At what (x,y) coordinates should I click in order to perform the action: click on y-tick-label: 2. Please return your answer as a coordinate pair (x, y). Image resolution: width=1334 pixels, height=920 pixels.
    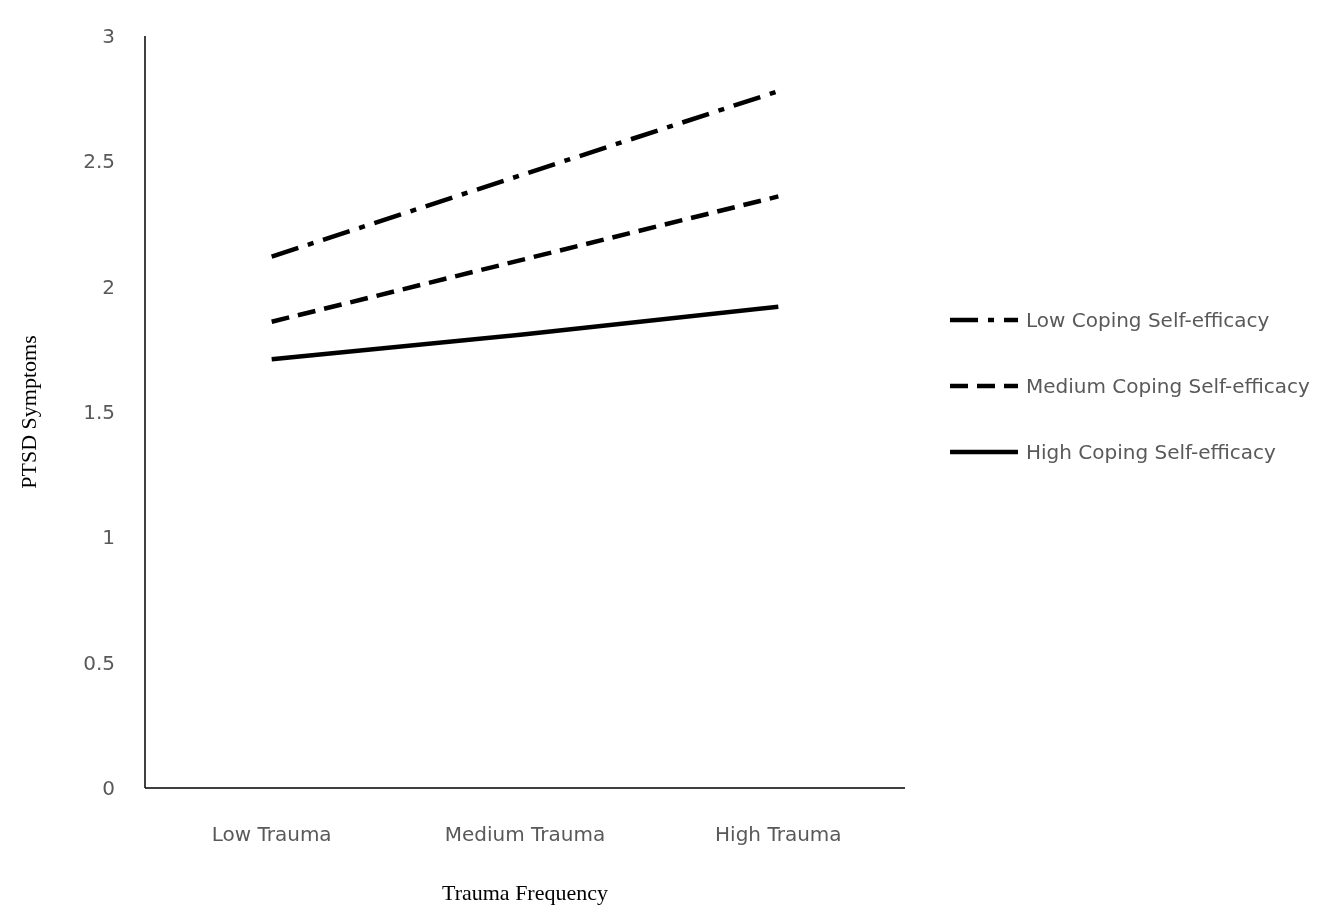
    Looking at the image, I should click on (108, 286).